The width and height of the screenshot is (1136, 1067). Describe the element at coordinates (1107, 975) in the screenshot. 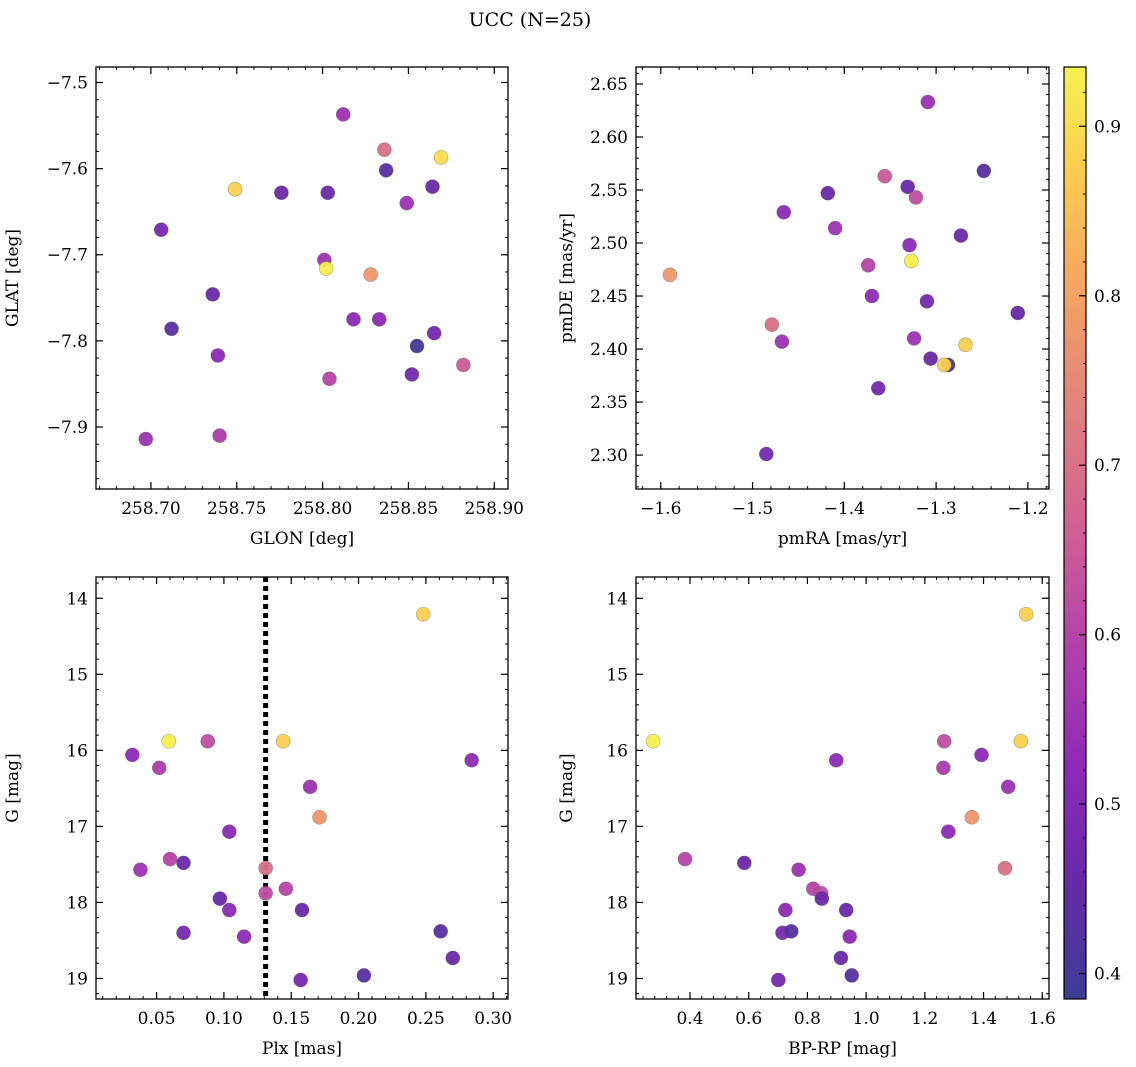

I see `colorbar-tick-label: 0.4` at that location.